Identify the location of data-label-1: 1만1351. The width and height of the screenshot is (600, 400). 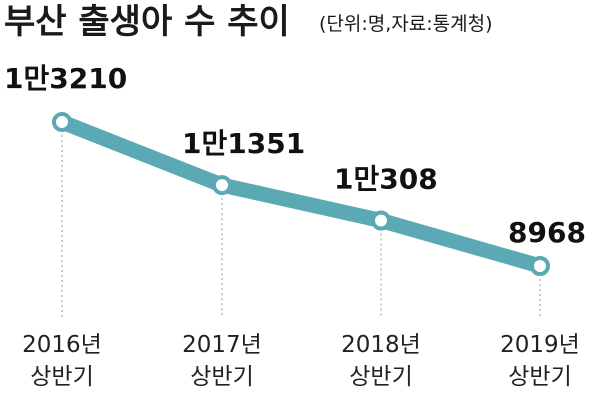
(243, 143).